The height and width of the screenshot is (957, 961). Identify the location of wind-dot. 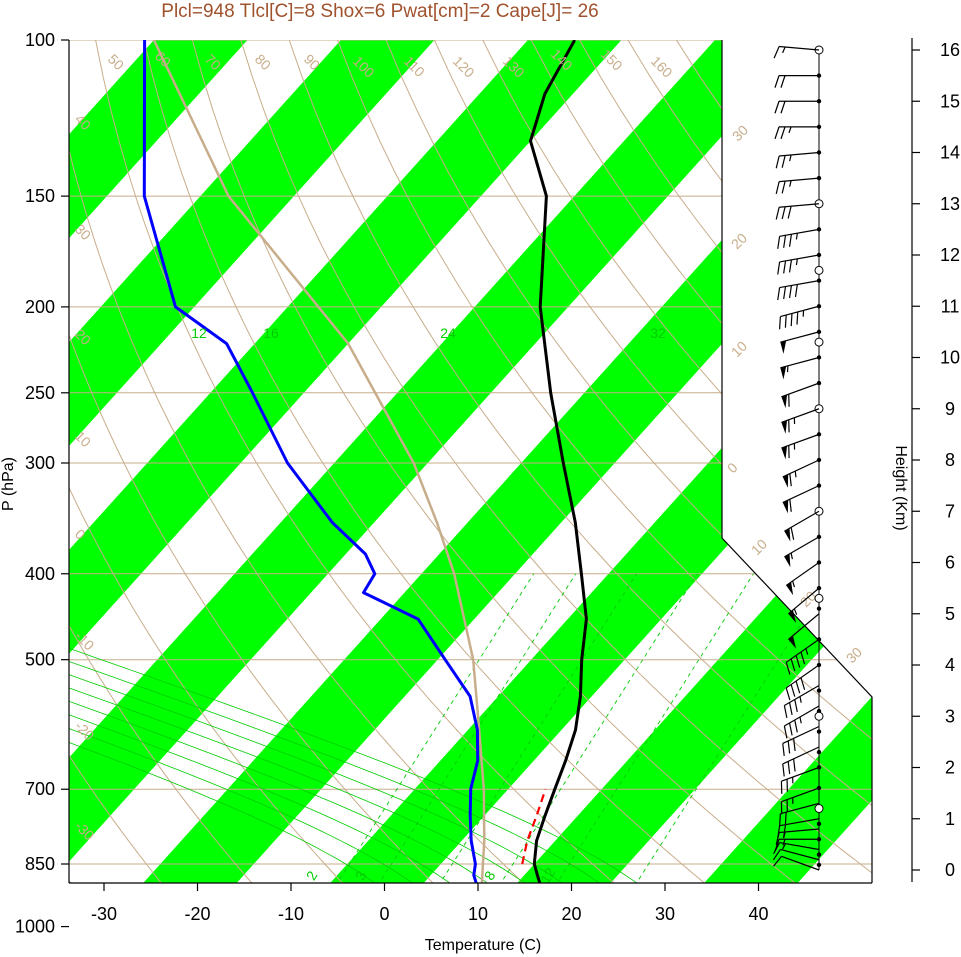
(819, 731).